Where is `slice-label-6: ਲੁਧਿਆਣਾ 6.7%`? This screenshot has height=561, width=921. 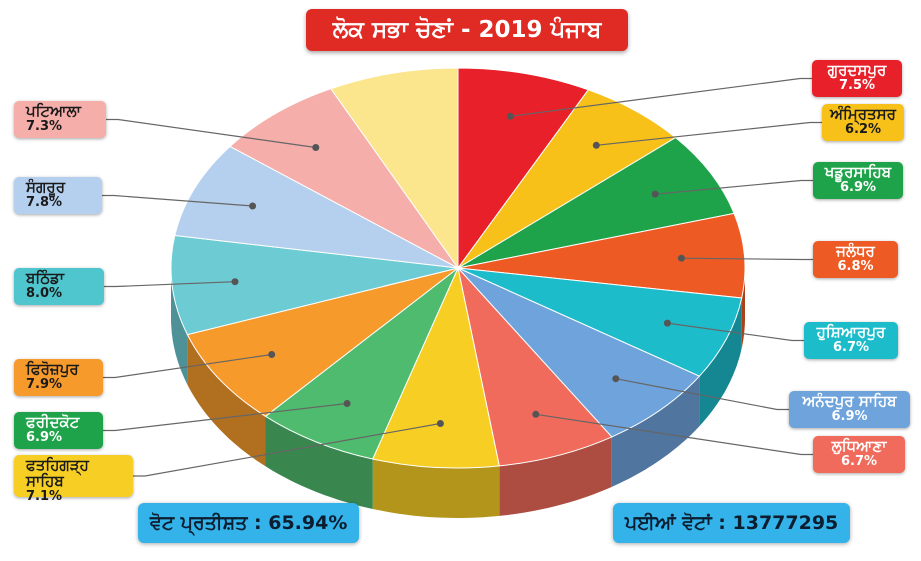 slice-label-6: ਲੁਧਿਆਣਾ 6.7% is located at coordinates (859, 454).